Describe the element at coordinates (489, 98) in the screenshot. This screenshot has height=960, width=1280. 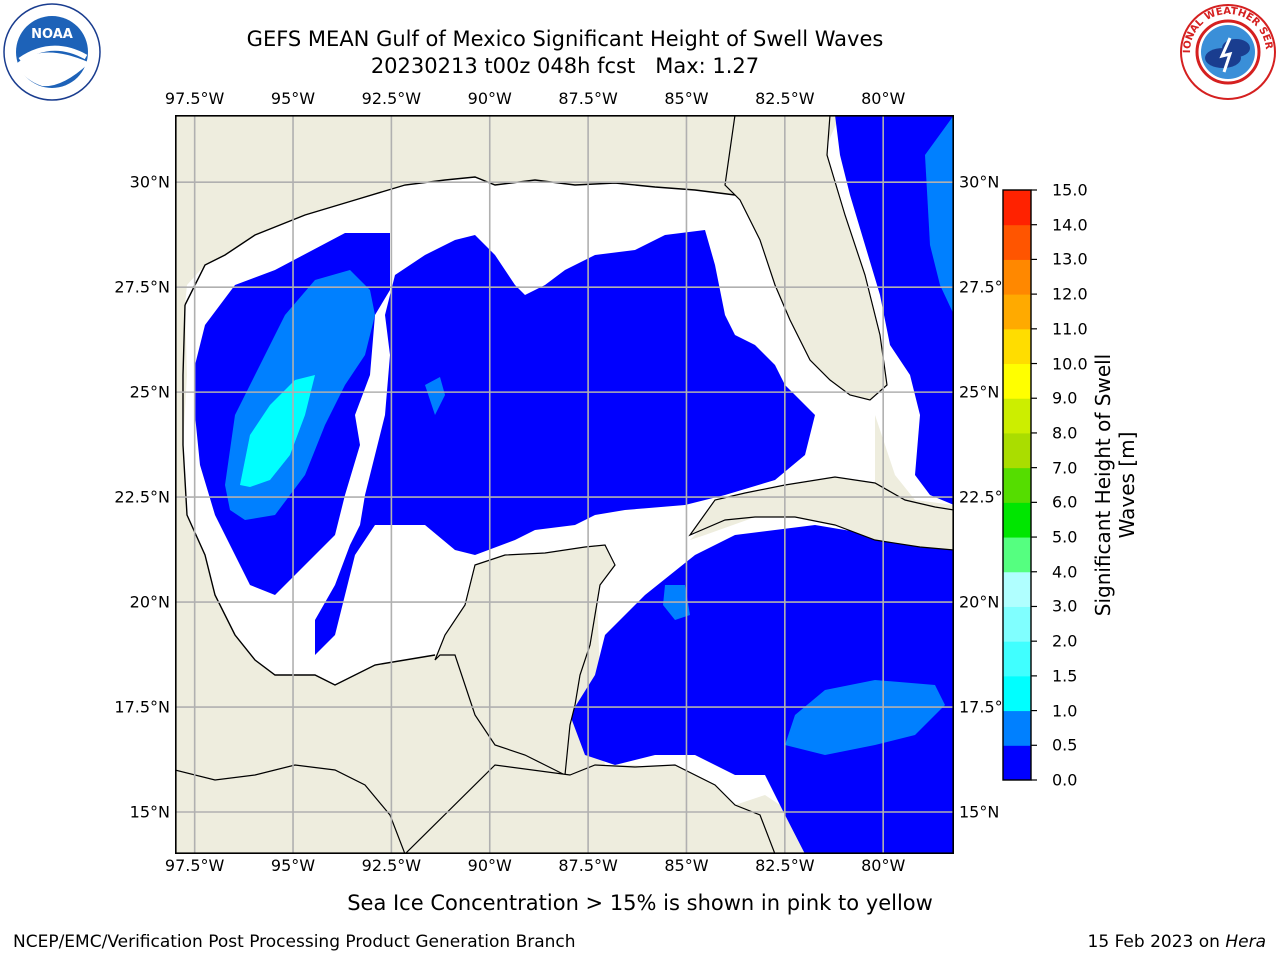
I see `lon-tick-top: 90°W` at that location.